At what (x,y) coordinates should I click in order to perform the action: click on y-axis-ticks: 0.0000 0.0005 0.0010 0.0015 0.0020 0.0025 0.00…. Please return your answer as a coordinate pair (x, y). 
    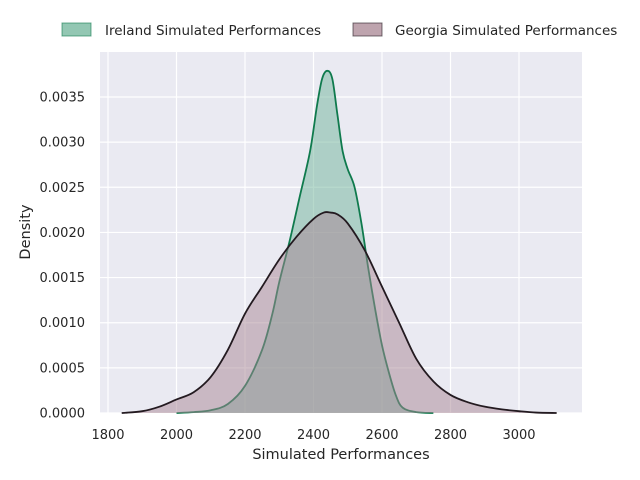
    Looking at the image, I should click on (63, 256).